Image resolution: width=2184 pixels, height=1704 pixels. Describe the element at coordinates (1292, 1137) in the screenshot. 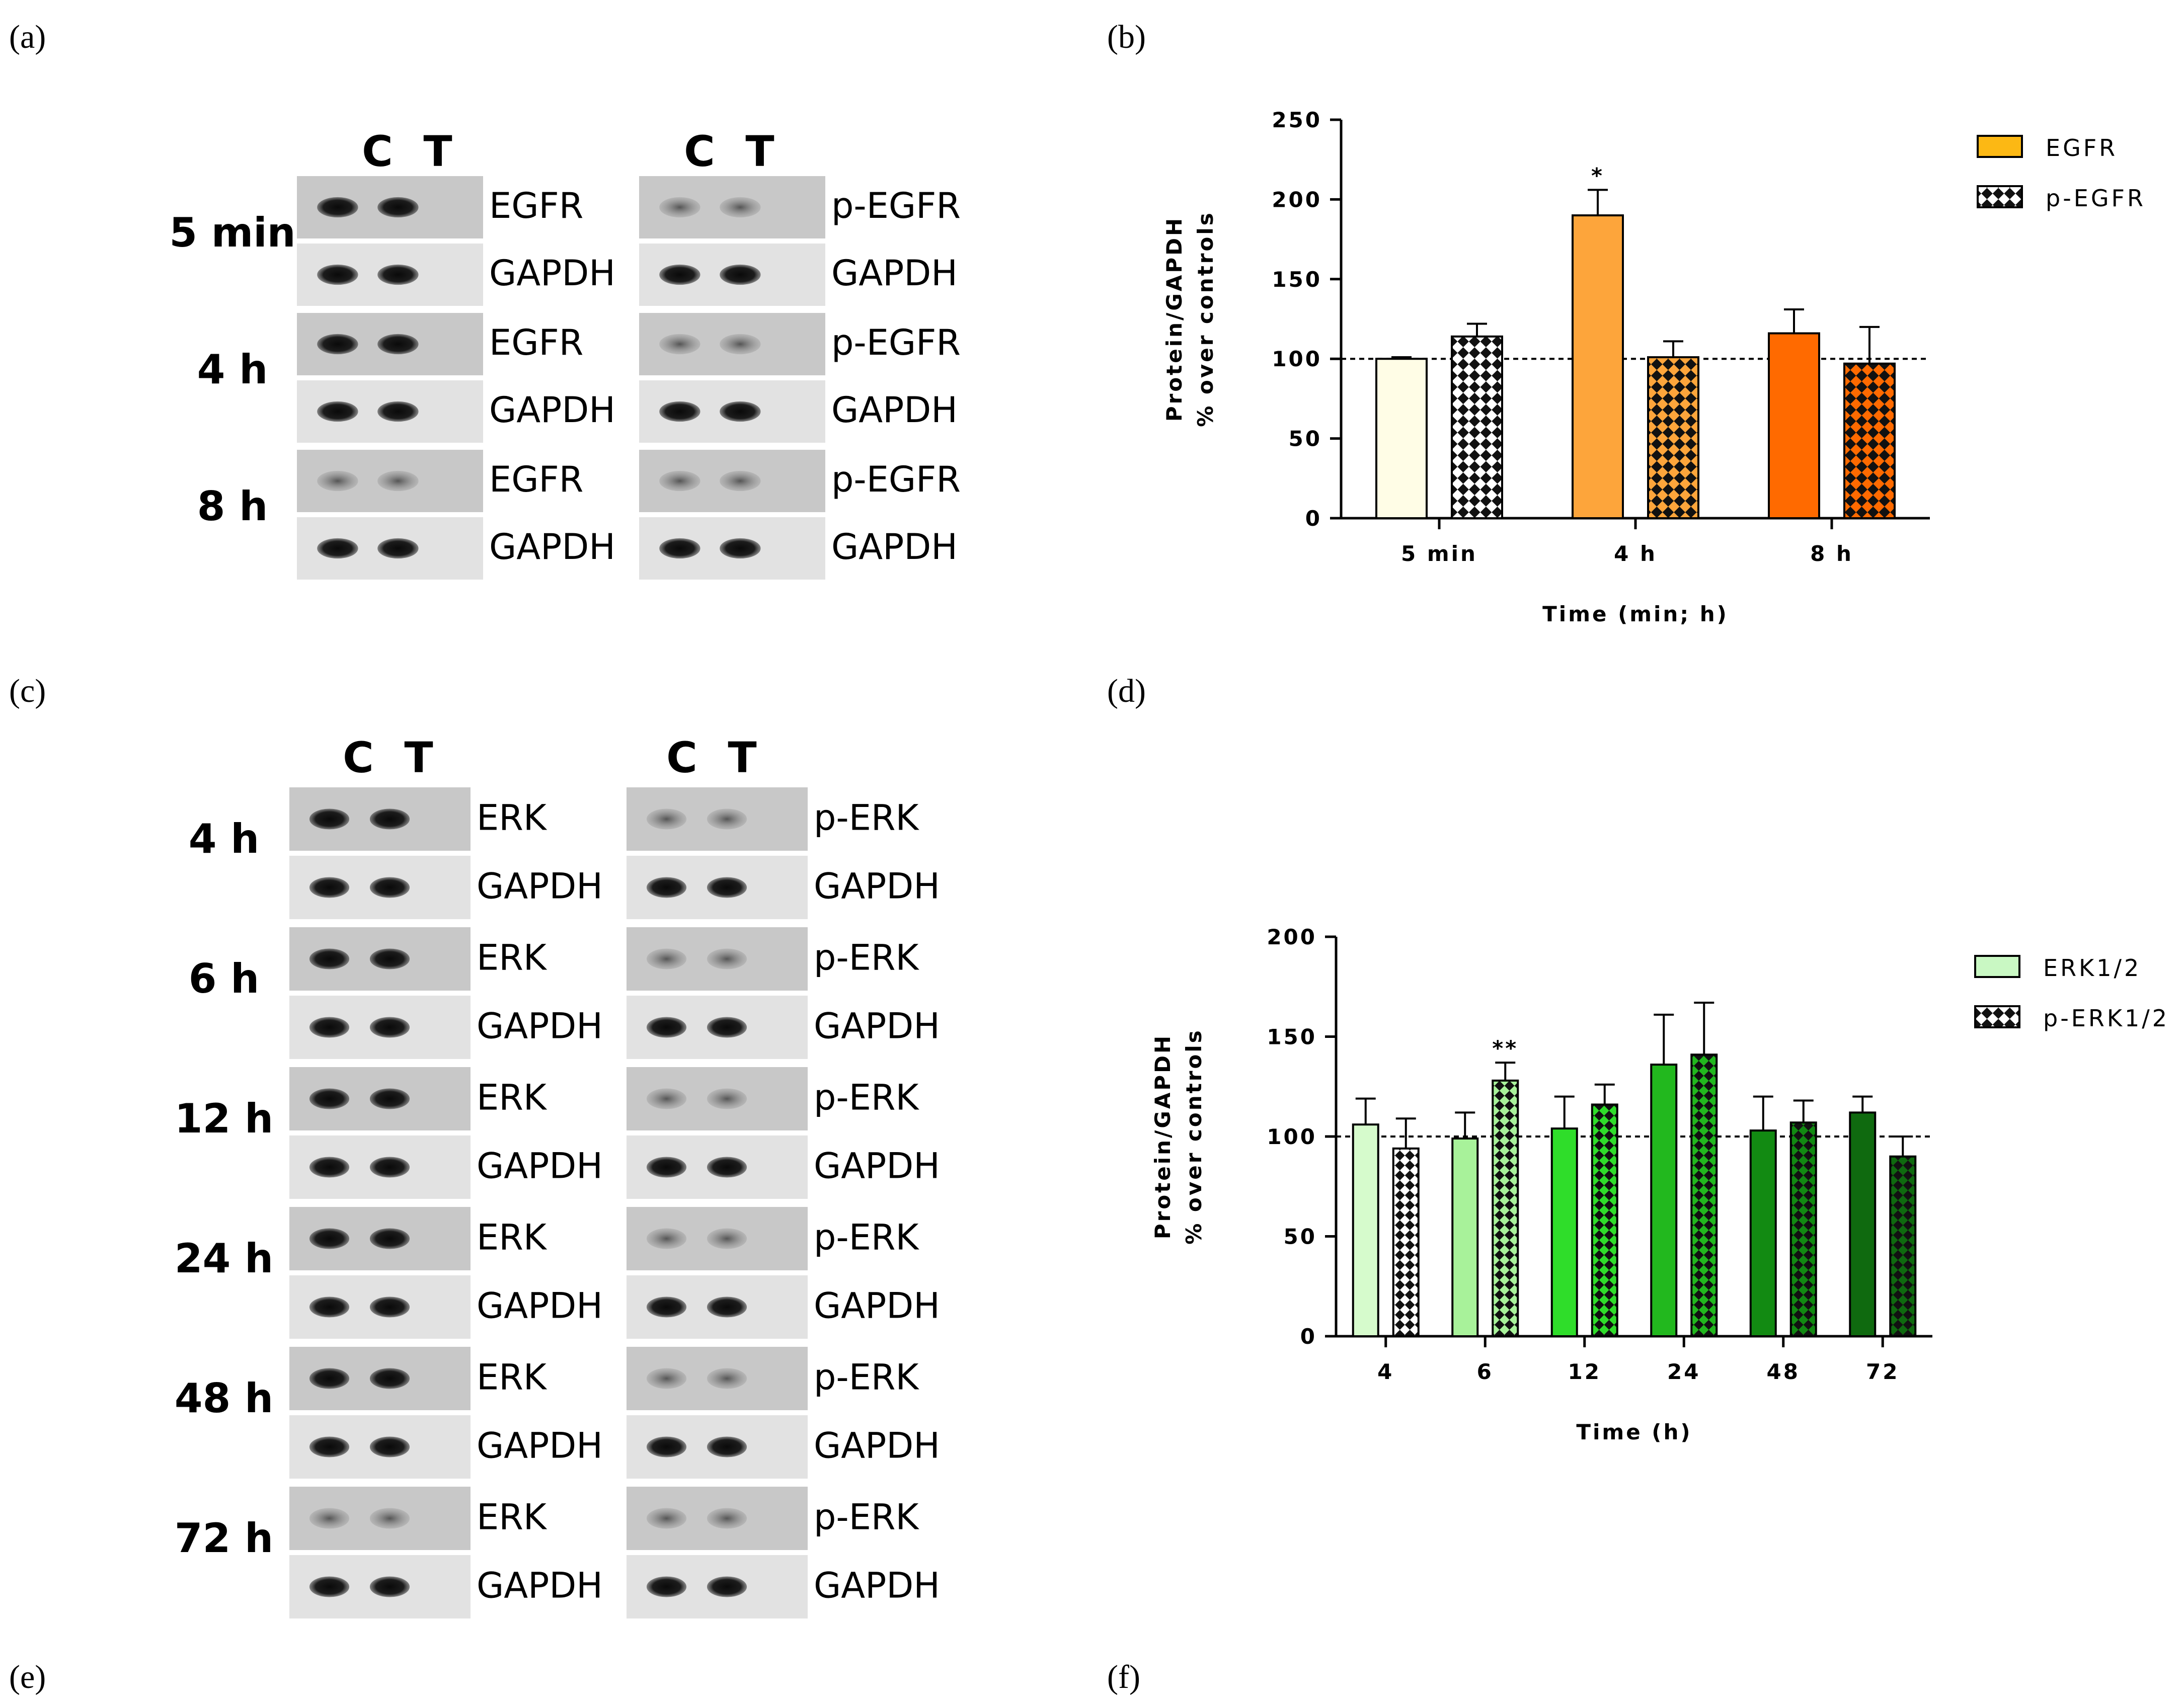

I see `y-tick-label: 100` at that location.